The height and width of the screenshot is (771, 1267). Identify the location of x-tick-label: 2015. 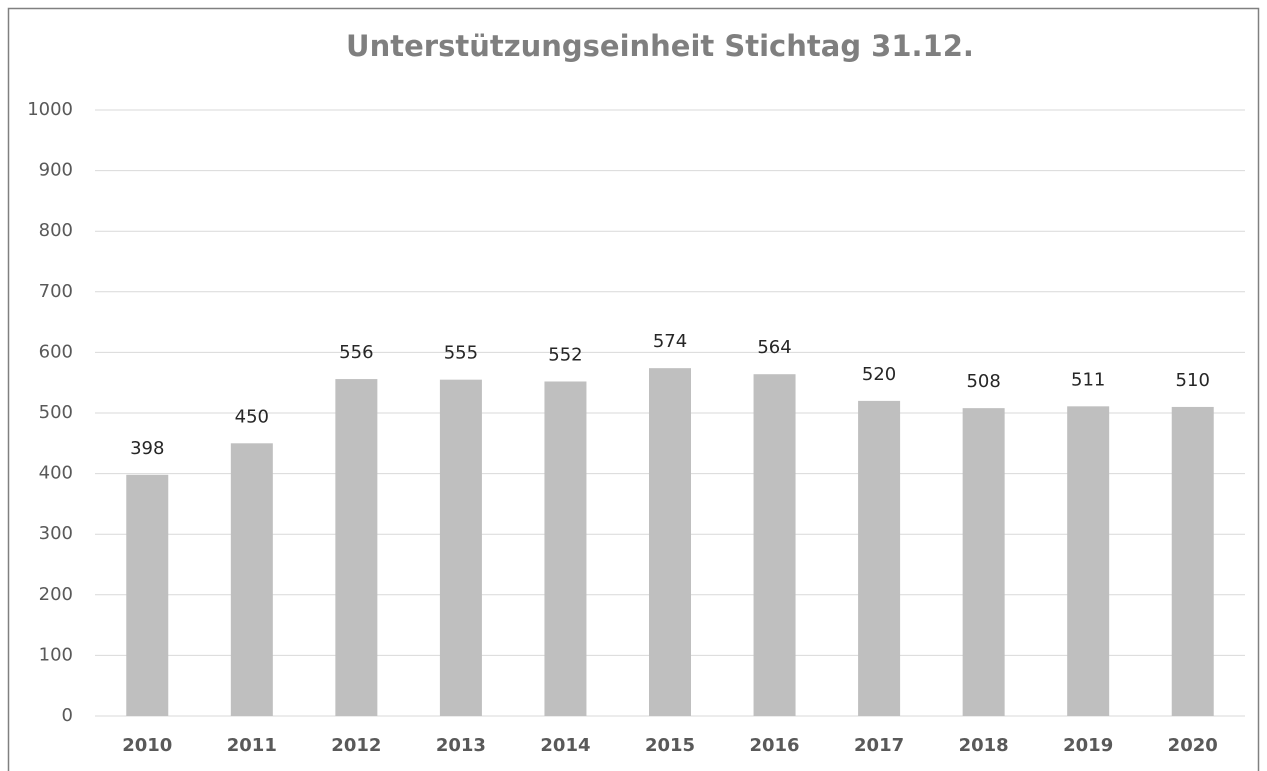
(670, 745).